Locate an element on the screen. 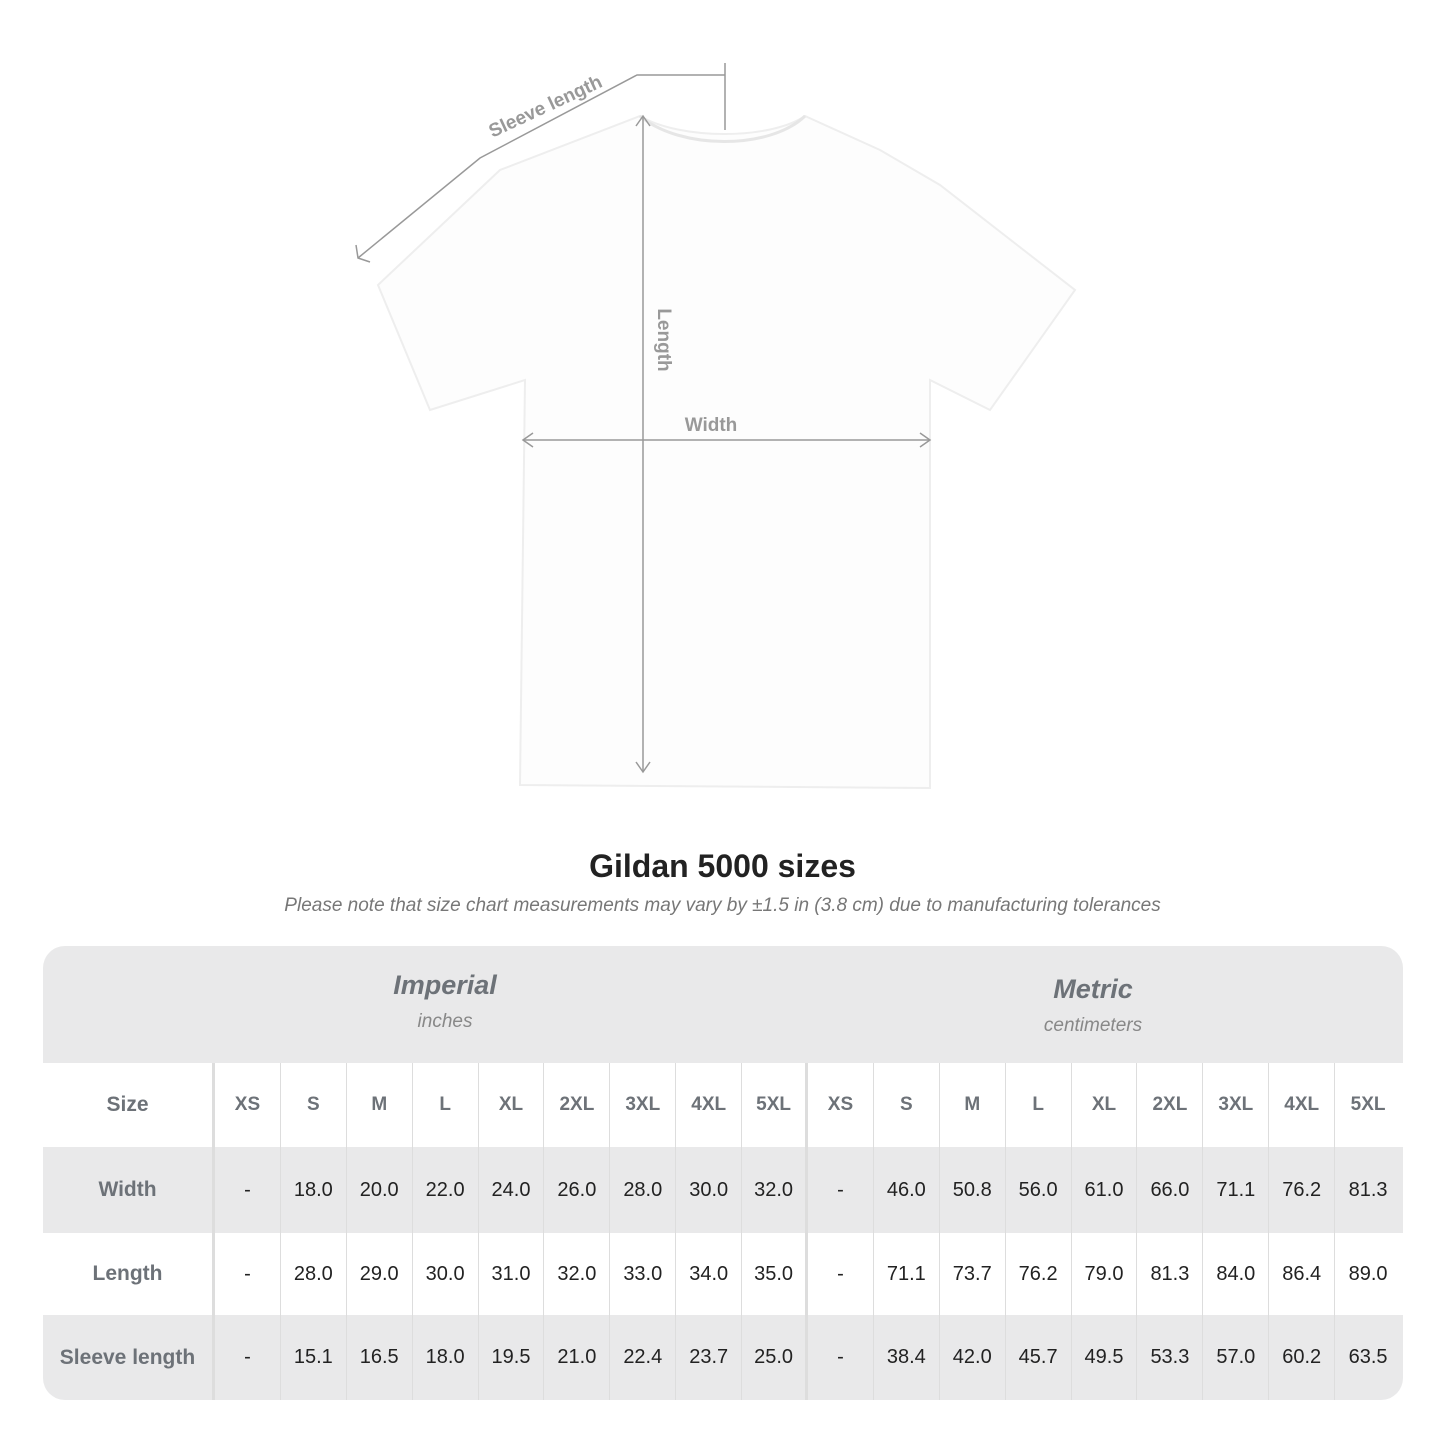 The width and height of the screenshot is (1445, 1445). imperial-value-cell: 22.4 is located at coordinates (643, 1357).